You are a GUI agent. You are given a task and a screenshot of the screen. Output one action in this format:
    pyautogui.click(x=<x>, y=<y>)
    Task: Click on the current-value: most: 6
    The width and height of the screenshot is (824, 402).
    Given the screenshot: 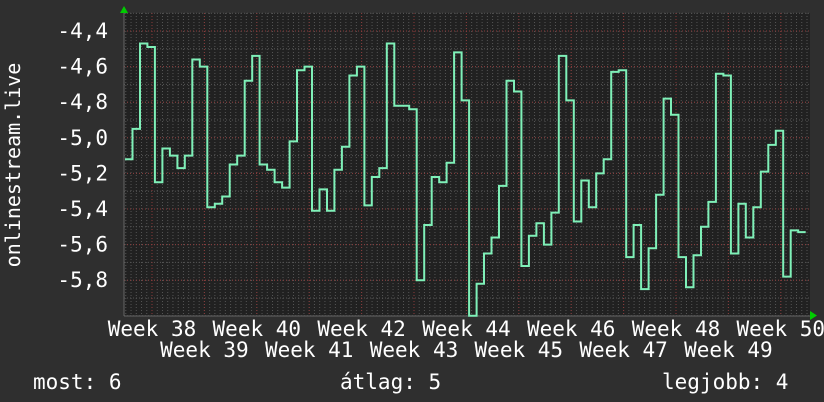 What is the action you would take?
    pyautogui.click(x=77, y=382)
    